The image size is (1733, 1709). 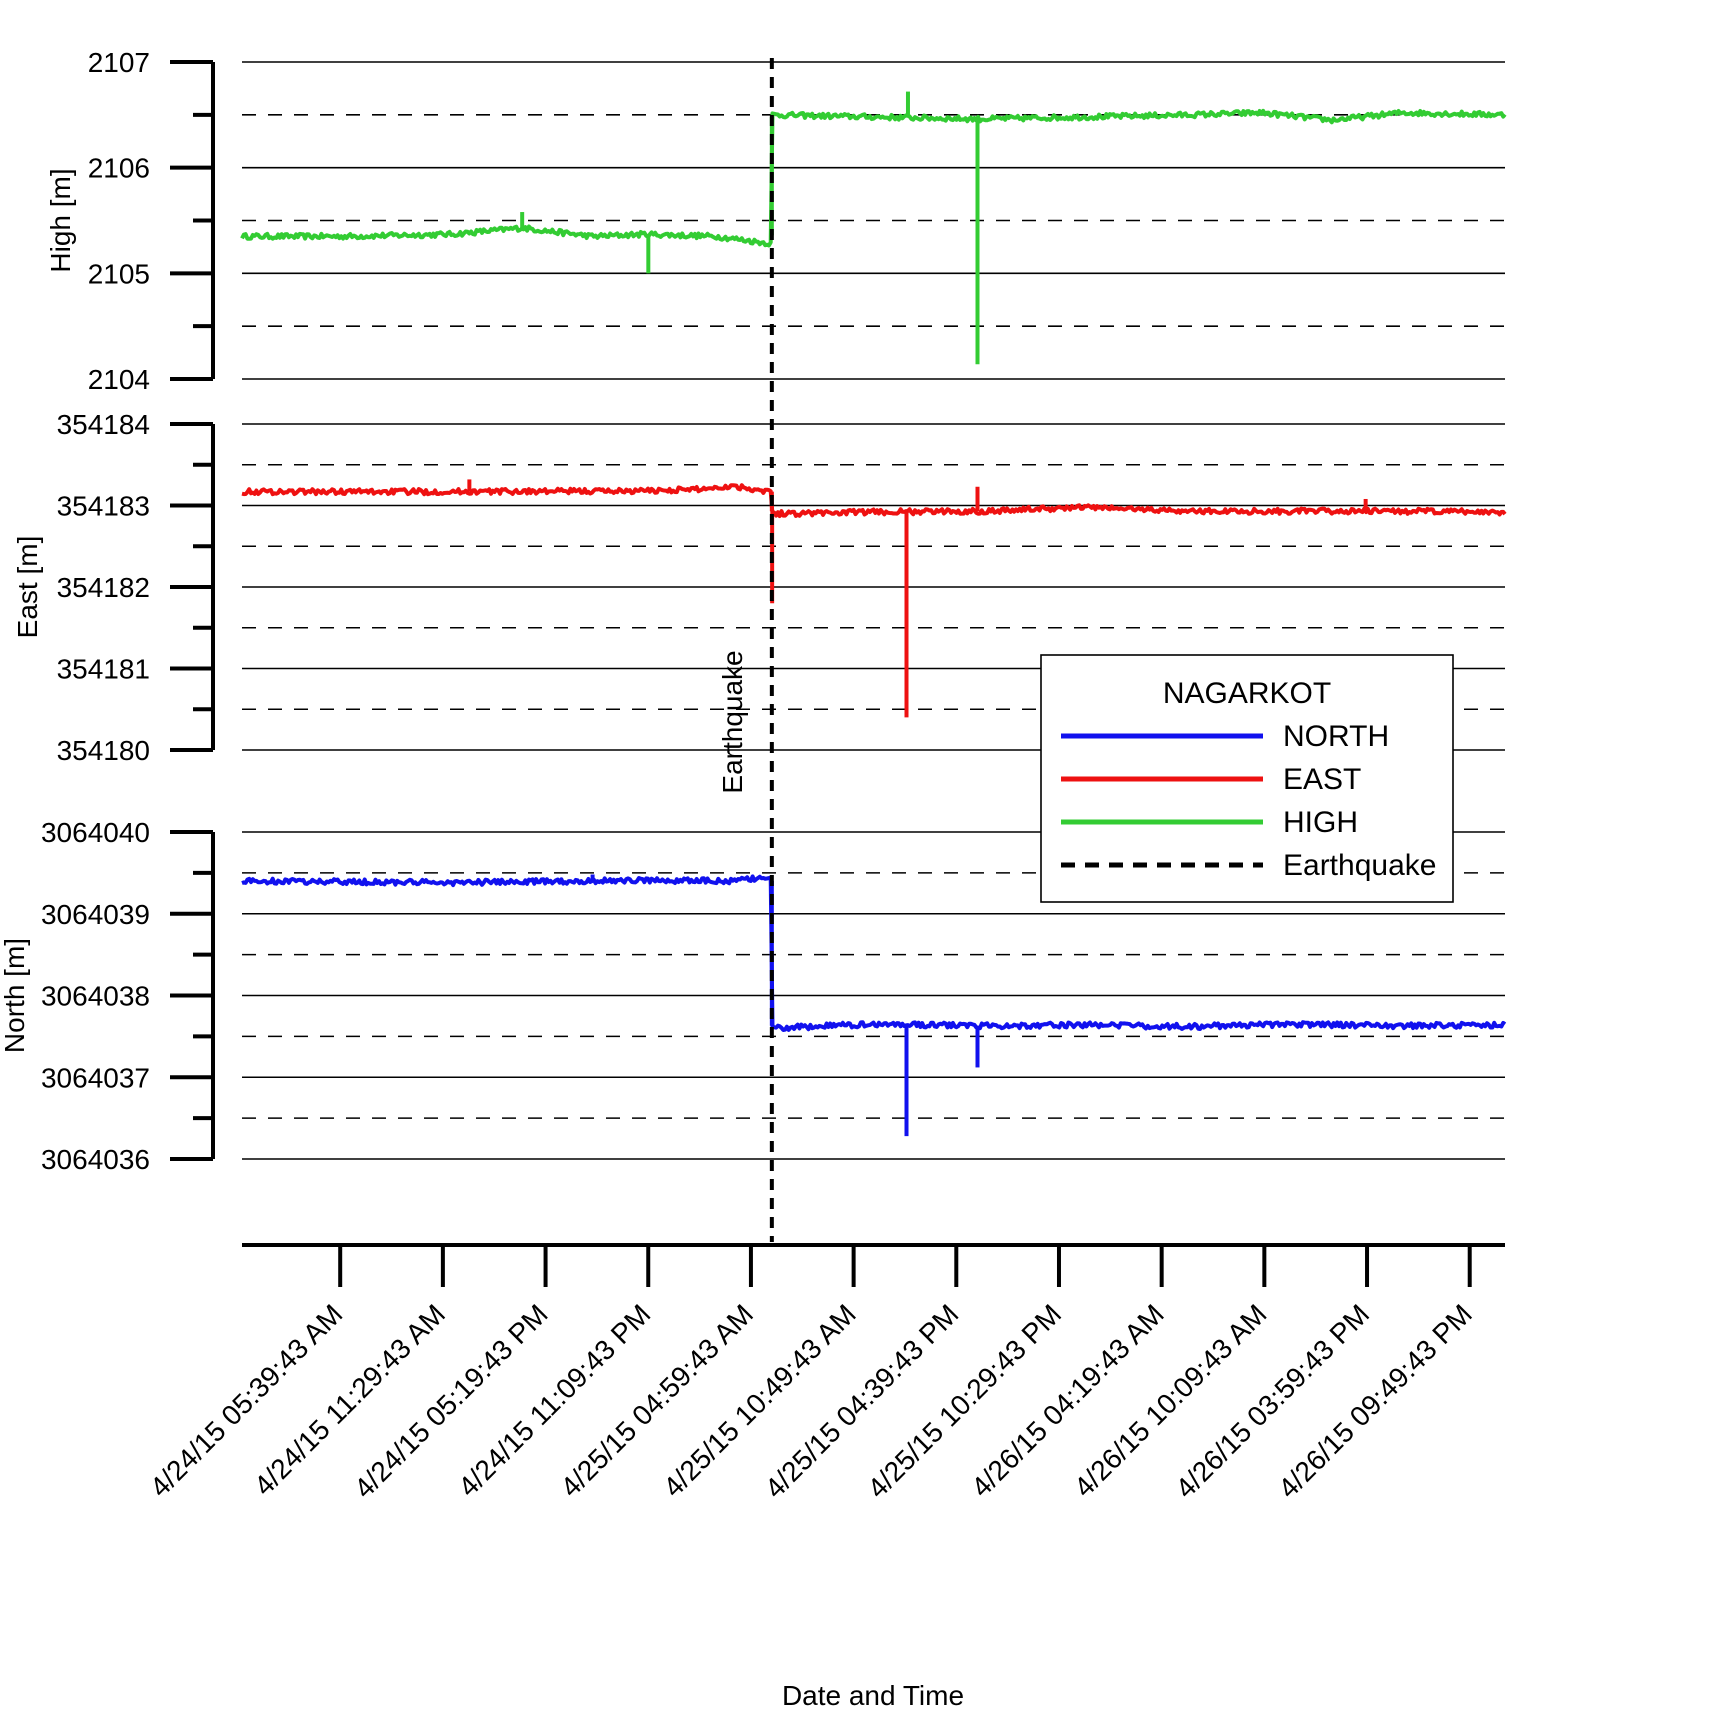 I want to click on north-y-axis-label: North [m], so click(x=15, y=995).